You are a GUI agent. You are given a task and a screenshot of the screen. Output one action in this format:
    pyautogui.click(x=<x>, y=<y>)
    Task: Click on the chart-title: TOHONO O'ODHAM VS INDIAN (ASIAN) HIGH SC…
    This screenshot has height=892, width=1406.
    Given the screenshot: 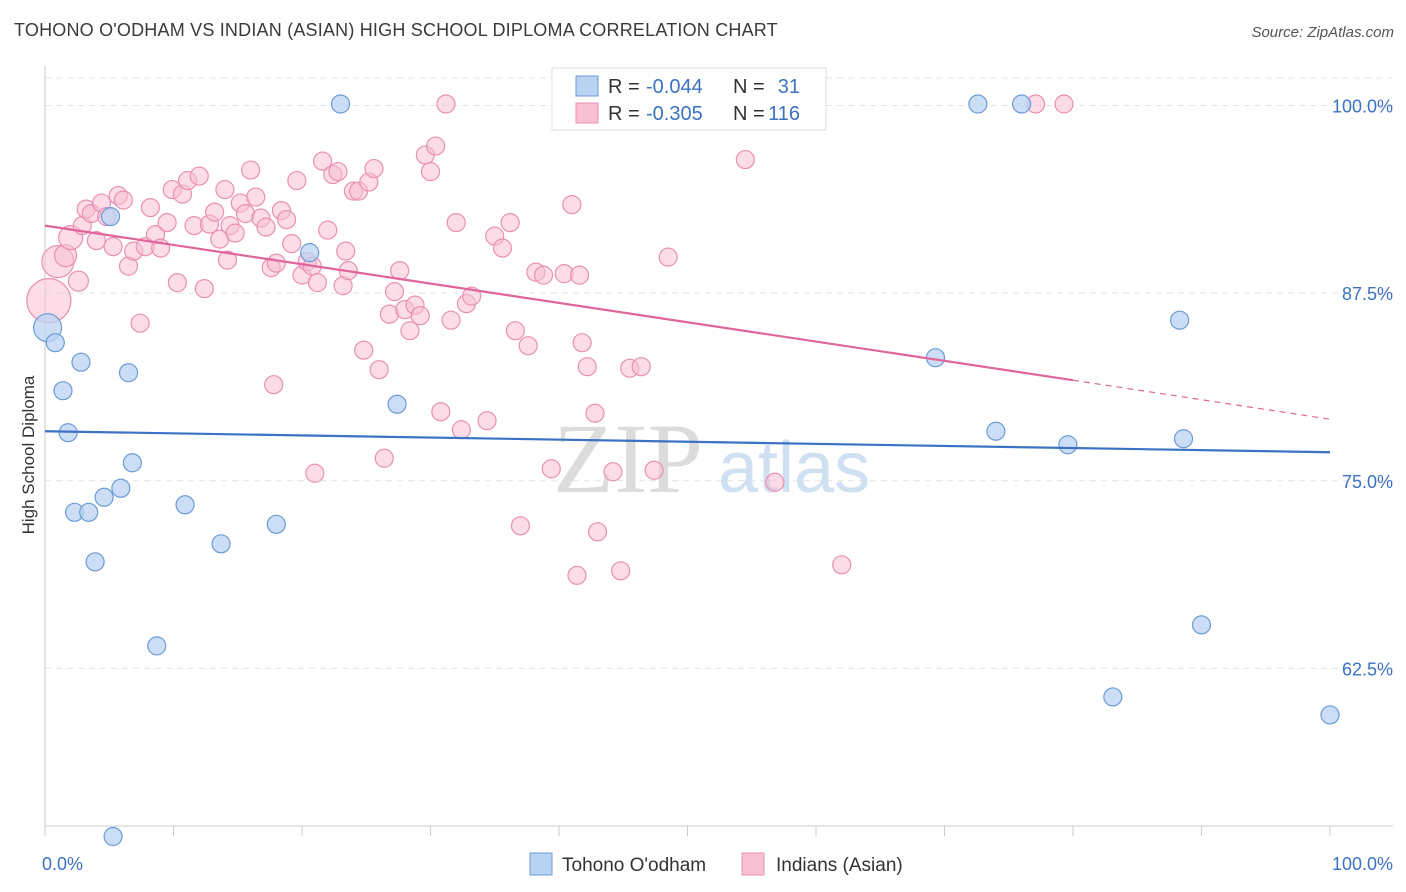 What is the action you would take?
    pyautogui.click(x=396, y=30)
    